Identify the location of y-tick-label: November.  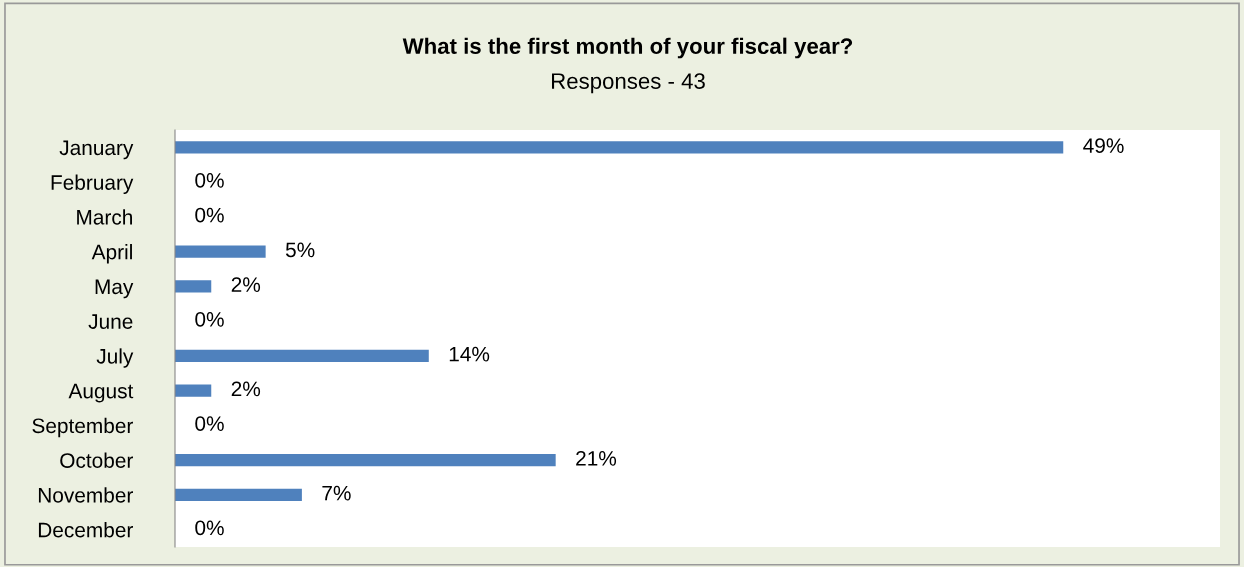
(85, 495).